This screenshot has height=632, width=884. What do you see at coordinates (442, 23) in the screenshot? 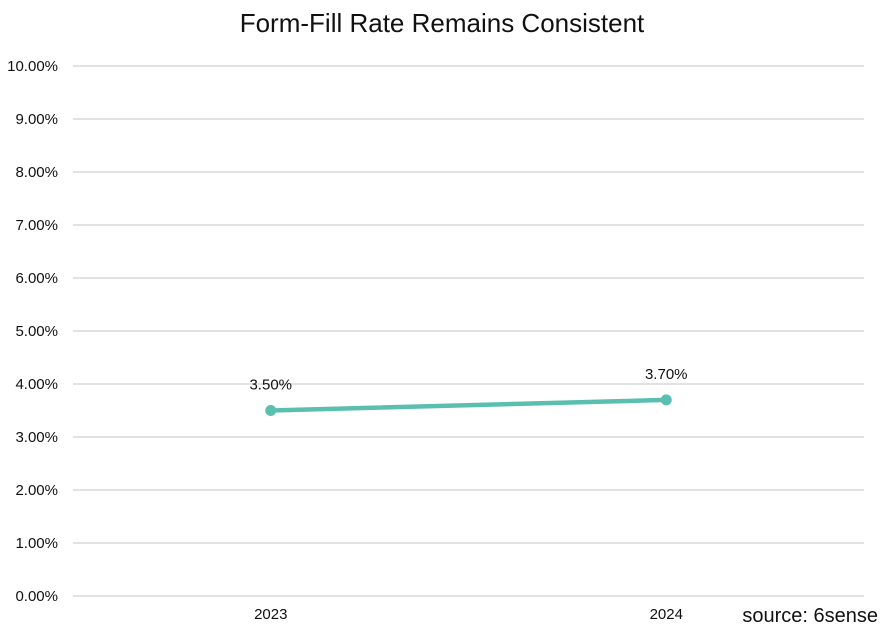
I see `chart-title: Form-Fill Rate Remains Consistent` at bounding box center [442, 23].